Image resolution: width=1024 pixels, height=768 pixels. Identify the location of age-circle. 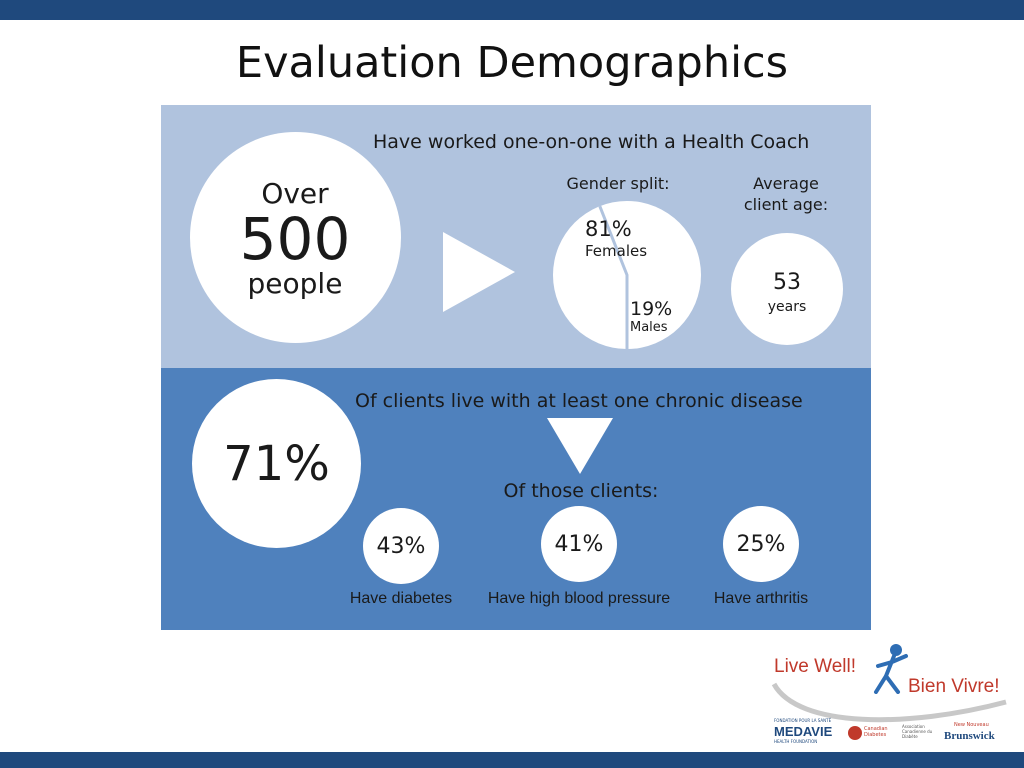
(787, 289).